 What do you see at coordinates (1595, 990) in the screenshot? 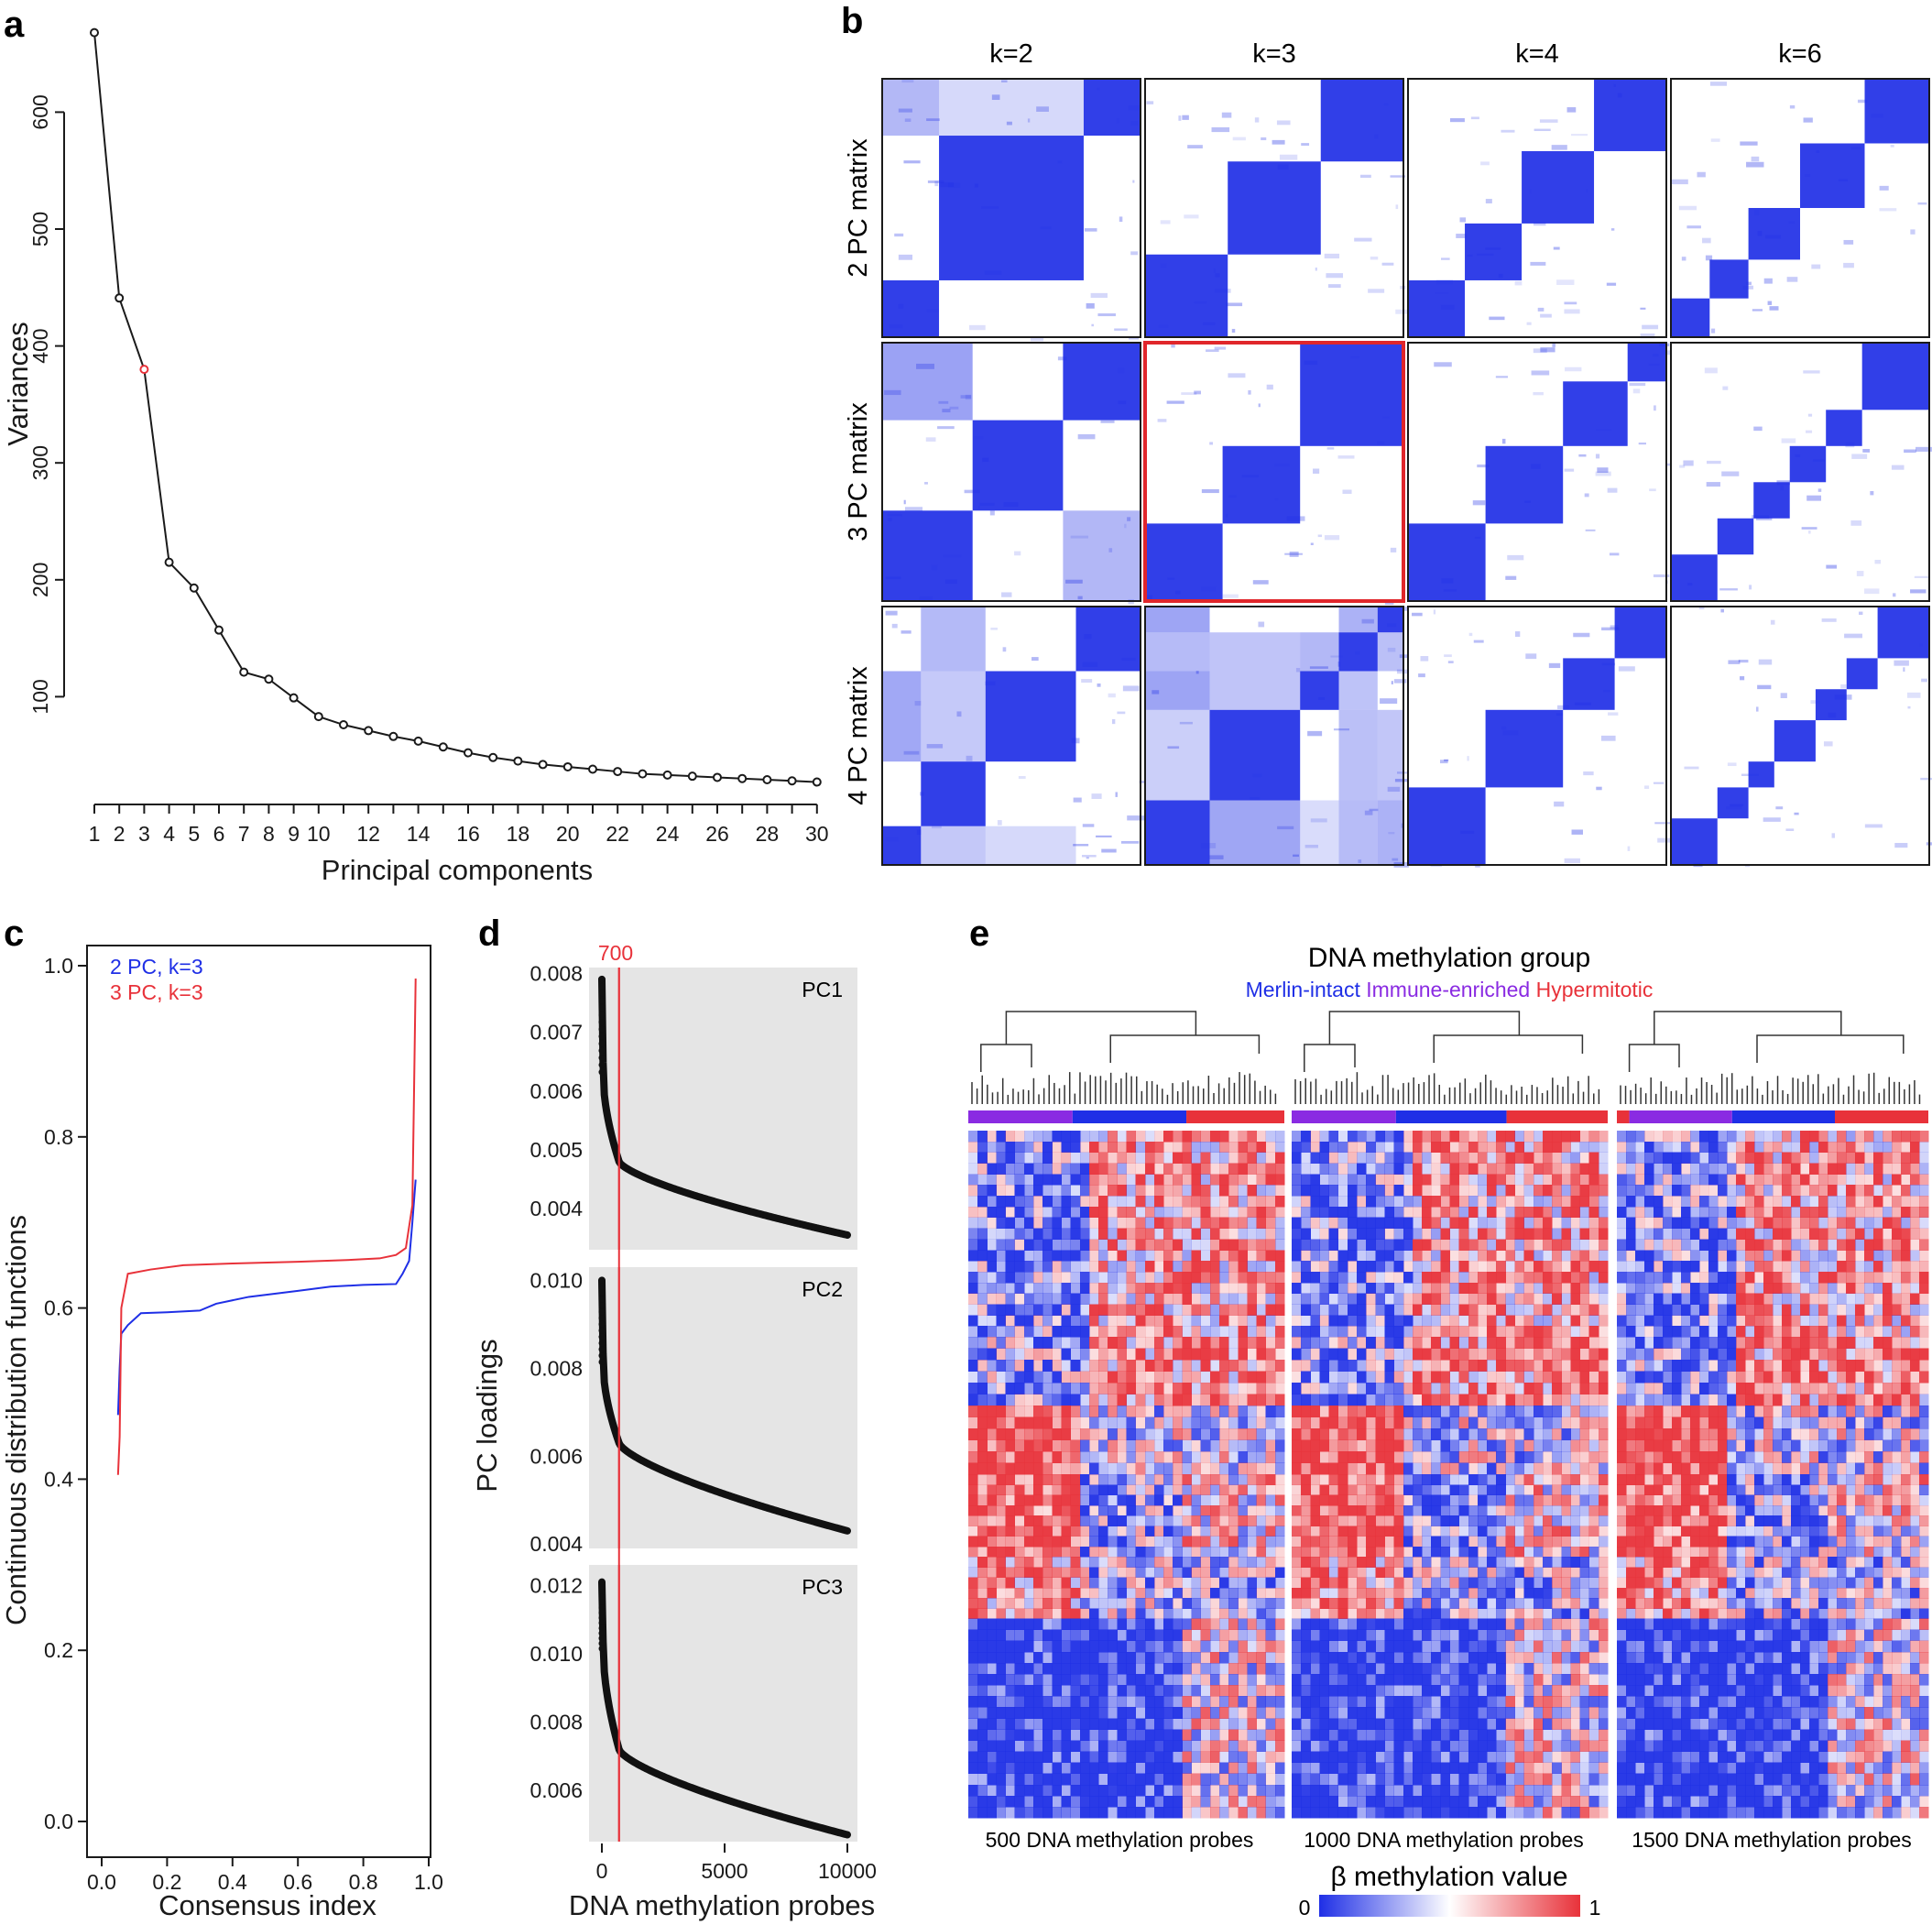
I see `e-group-hypermitotic: Hypermitotic` at bounding box center [1595, 990].